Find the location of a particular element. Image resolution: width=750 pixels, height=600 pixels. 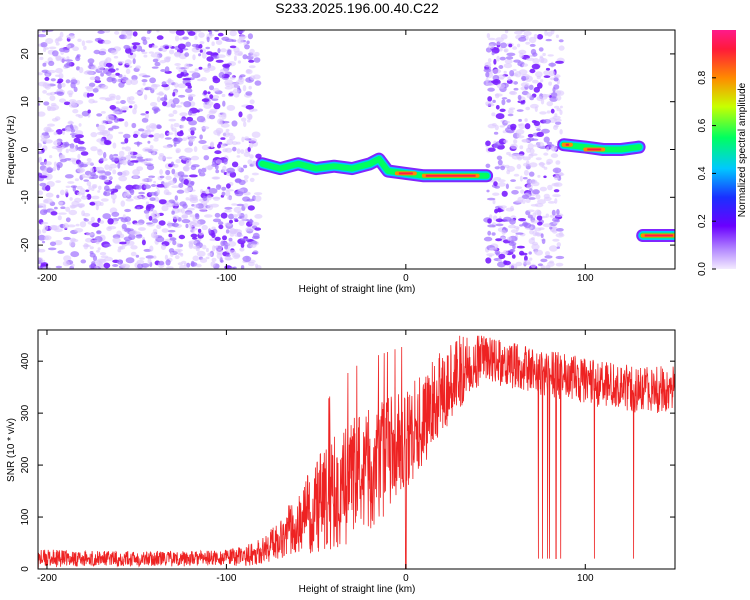

y-tick-label: -10 is located at coordinates (25, 197).